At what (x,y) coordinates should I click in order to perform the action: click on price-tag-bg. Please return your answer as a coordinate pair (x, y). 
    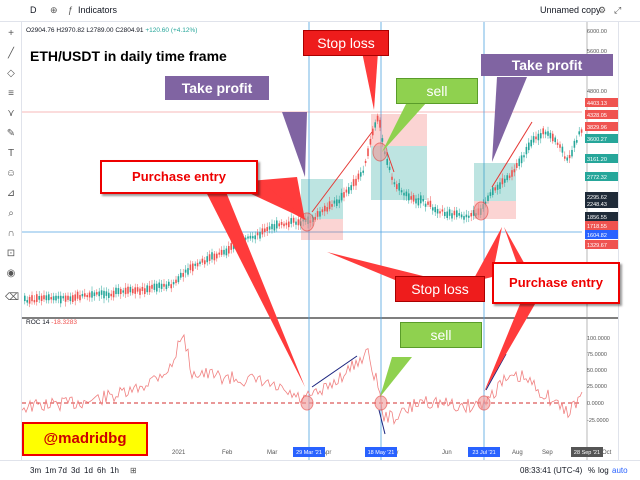
    Looking at the image, I should click on (601, 244).